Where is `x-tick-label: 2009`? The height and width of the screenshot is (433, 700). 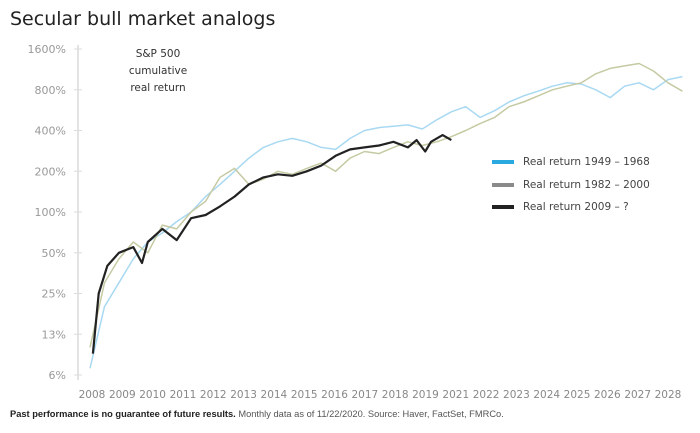 x-tick-label: 2009 is located at coordinates (122, 395).